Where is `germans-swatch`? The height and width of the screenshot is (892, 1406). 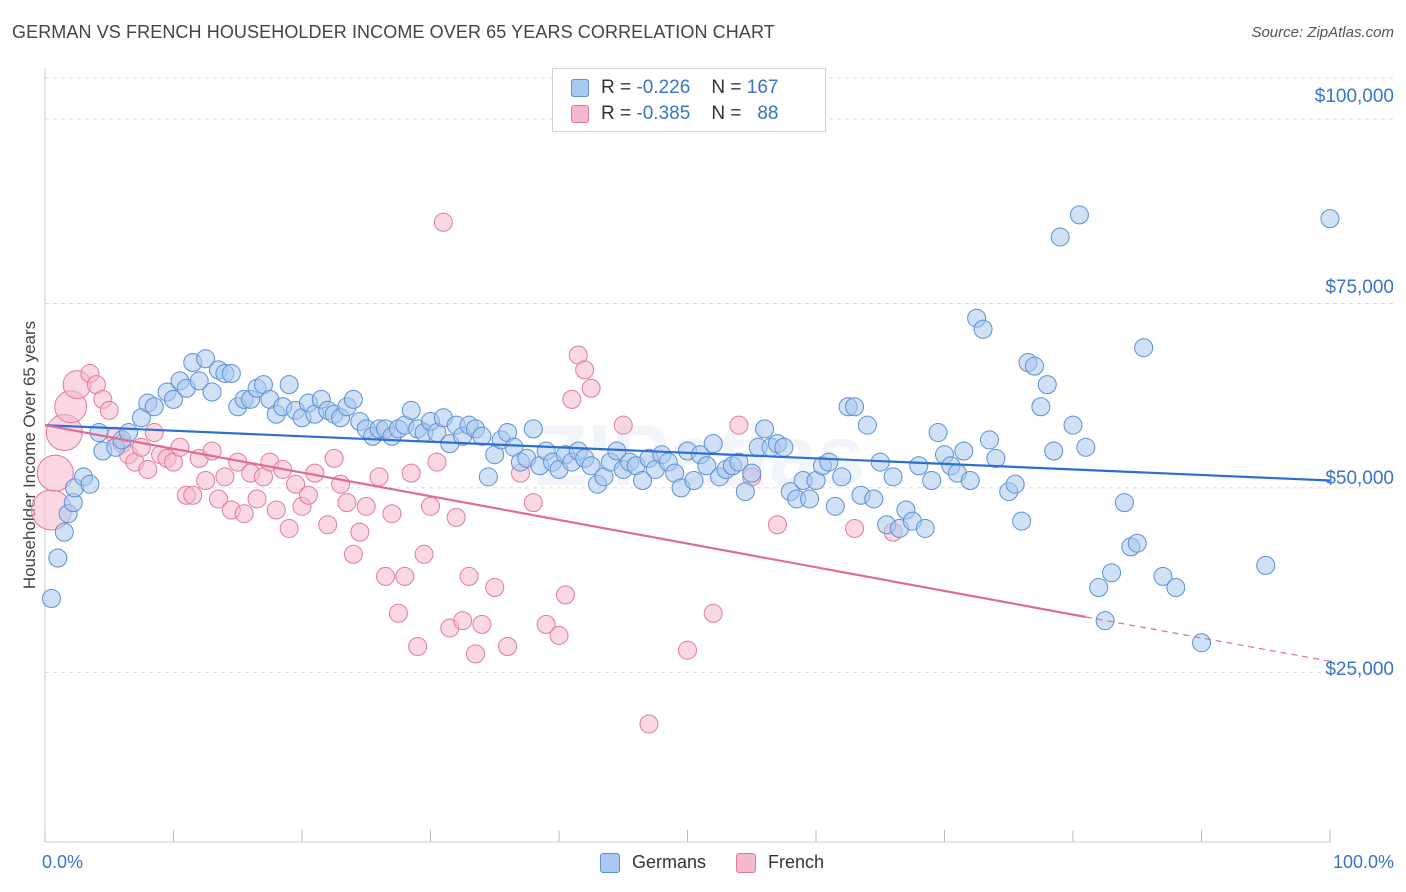 germans-swatch is located at coordinates (580, 88).